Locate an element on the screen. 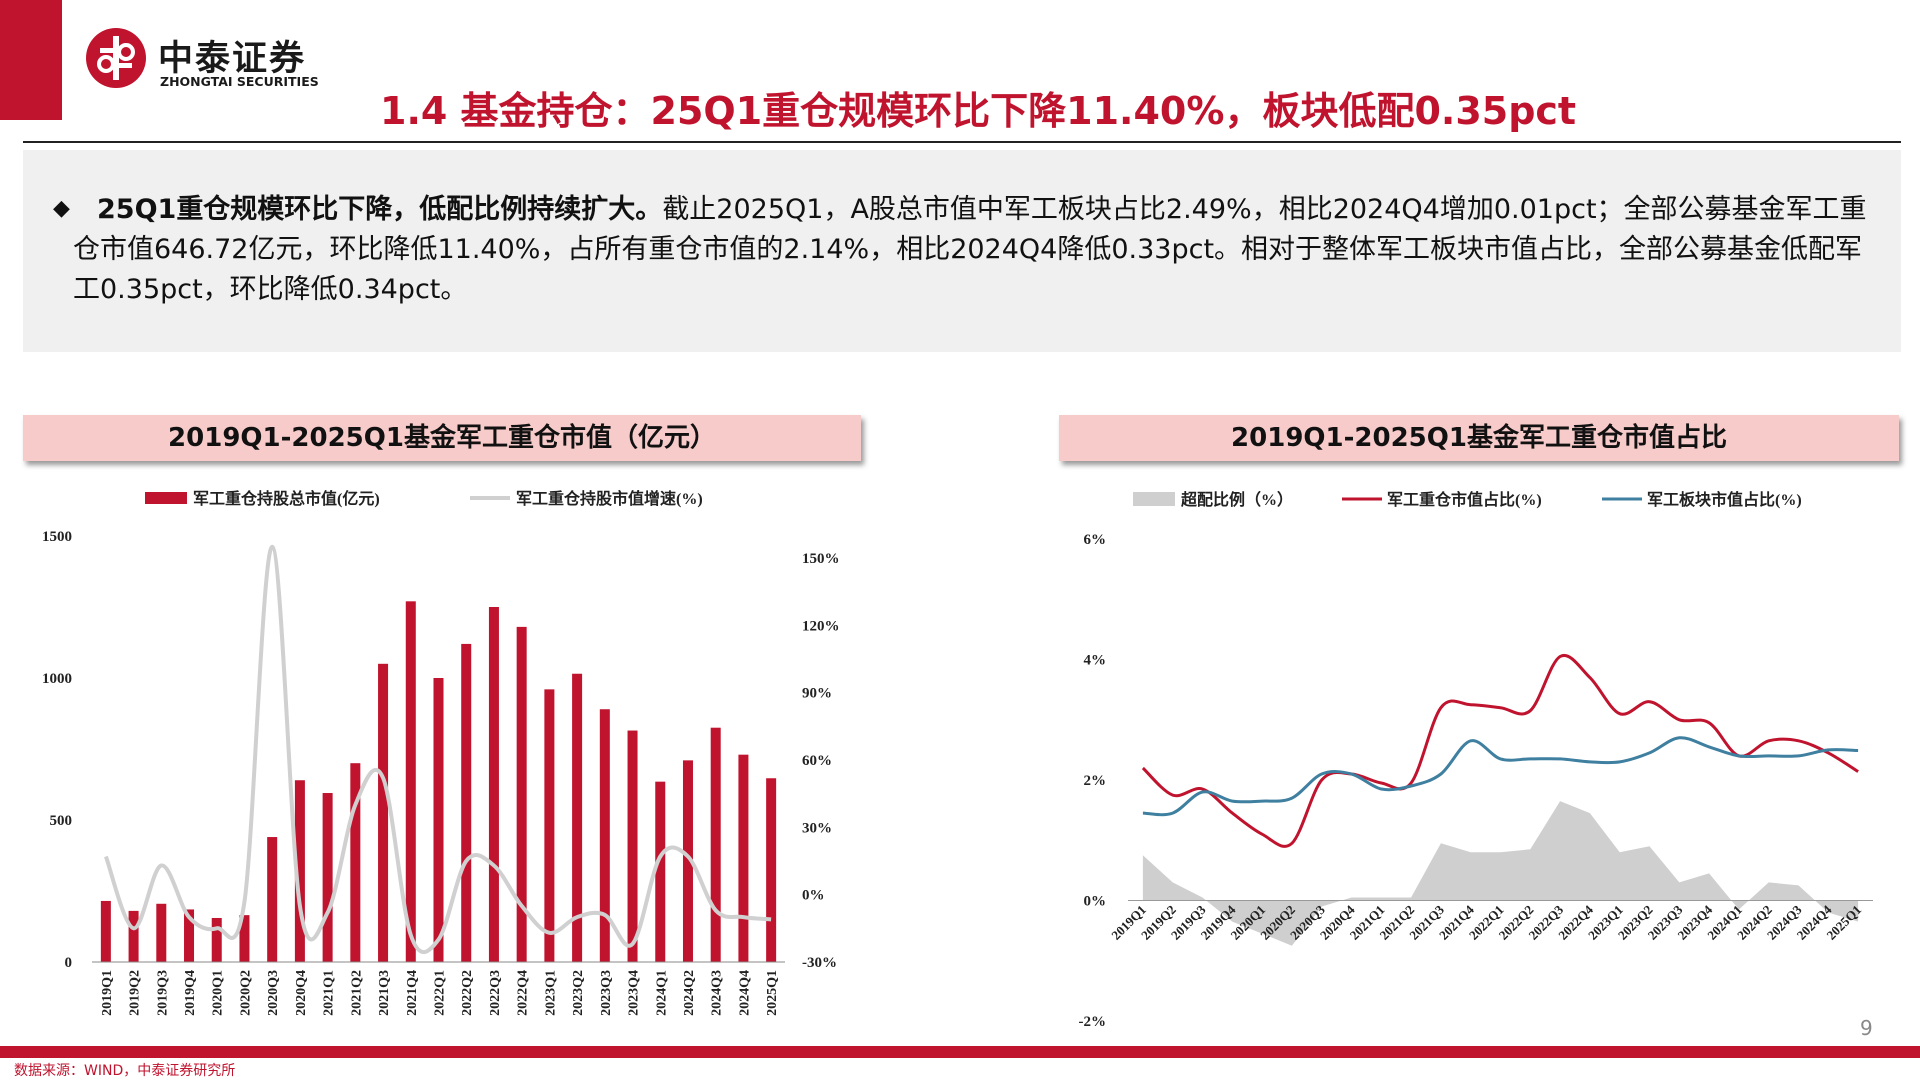 The image size is (1920, 1080). logo-mark-icon is located at coordinates (116, 58).